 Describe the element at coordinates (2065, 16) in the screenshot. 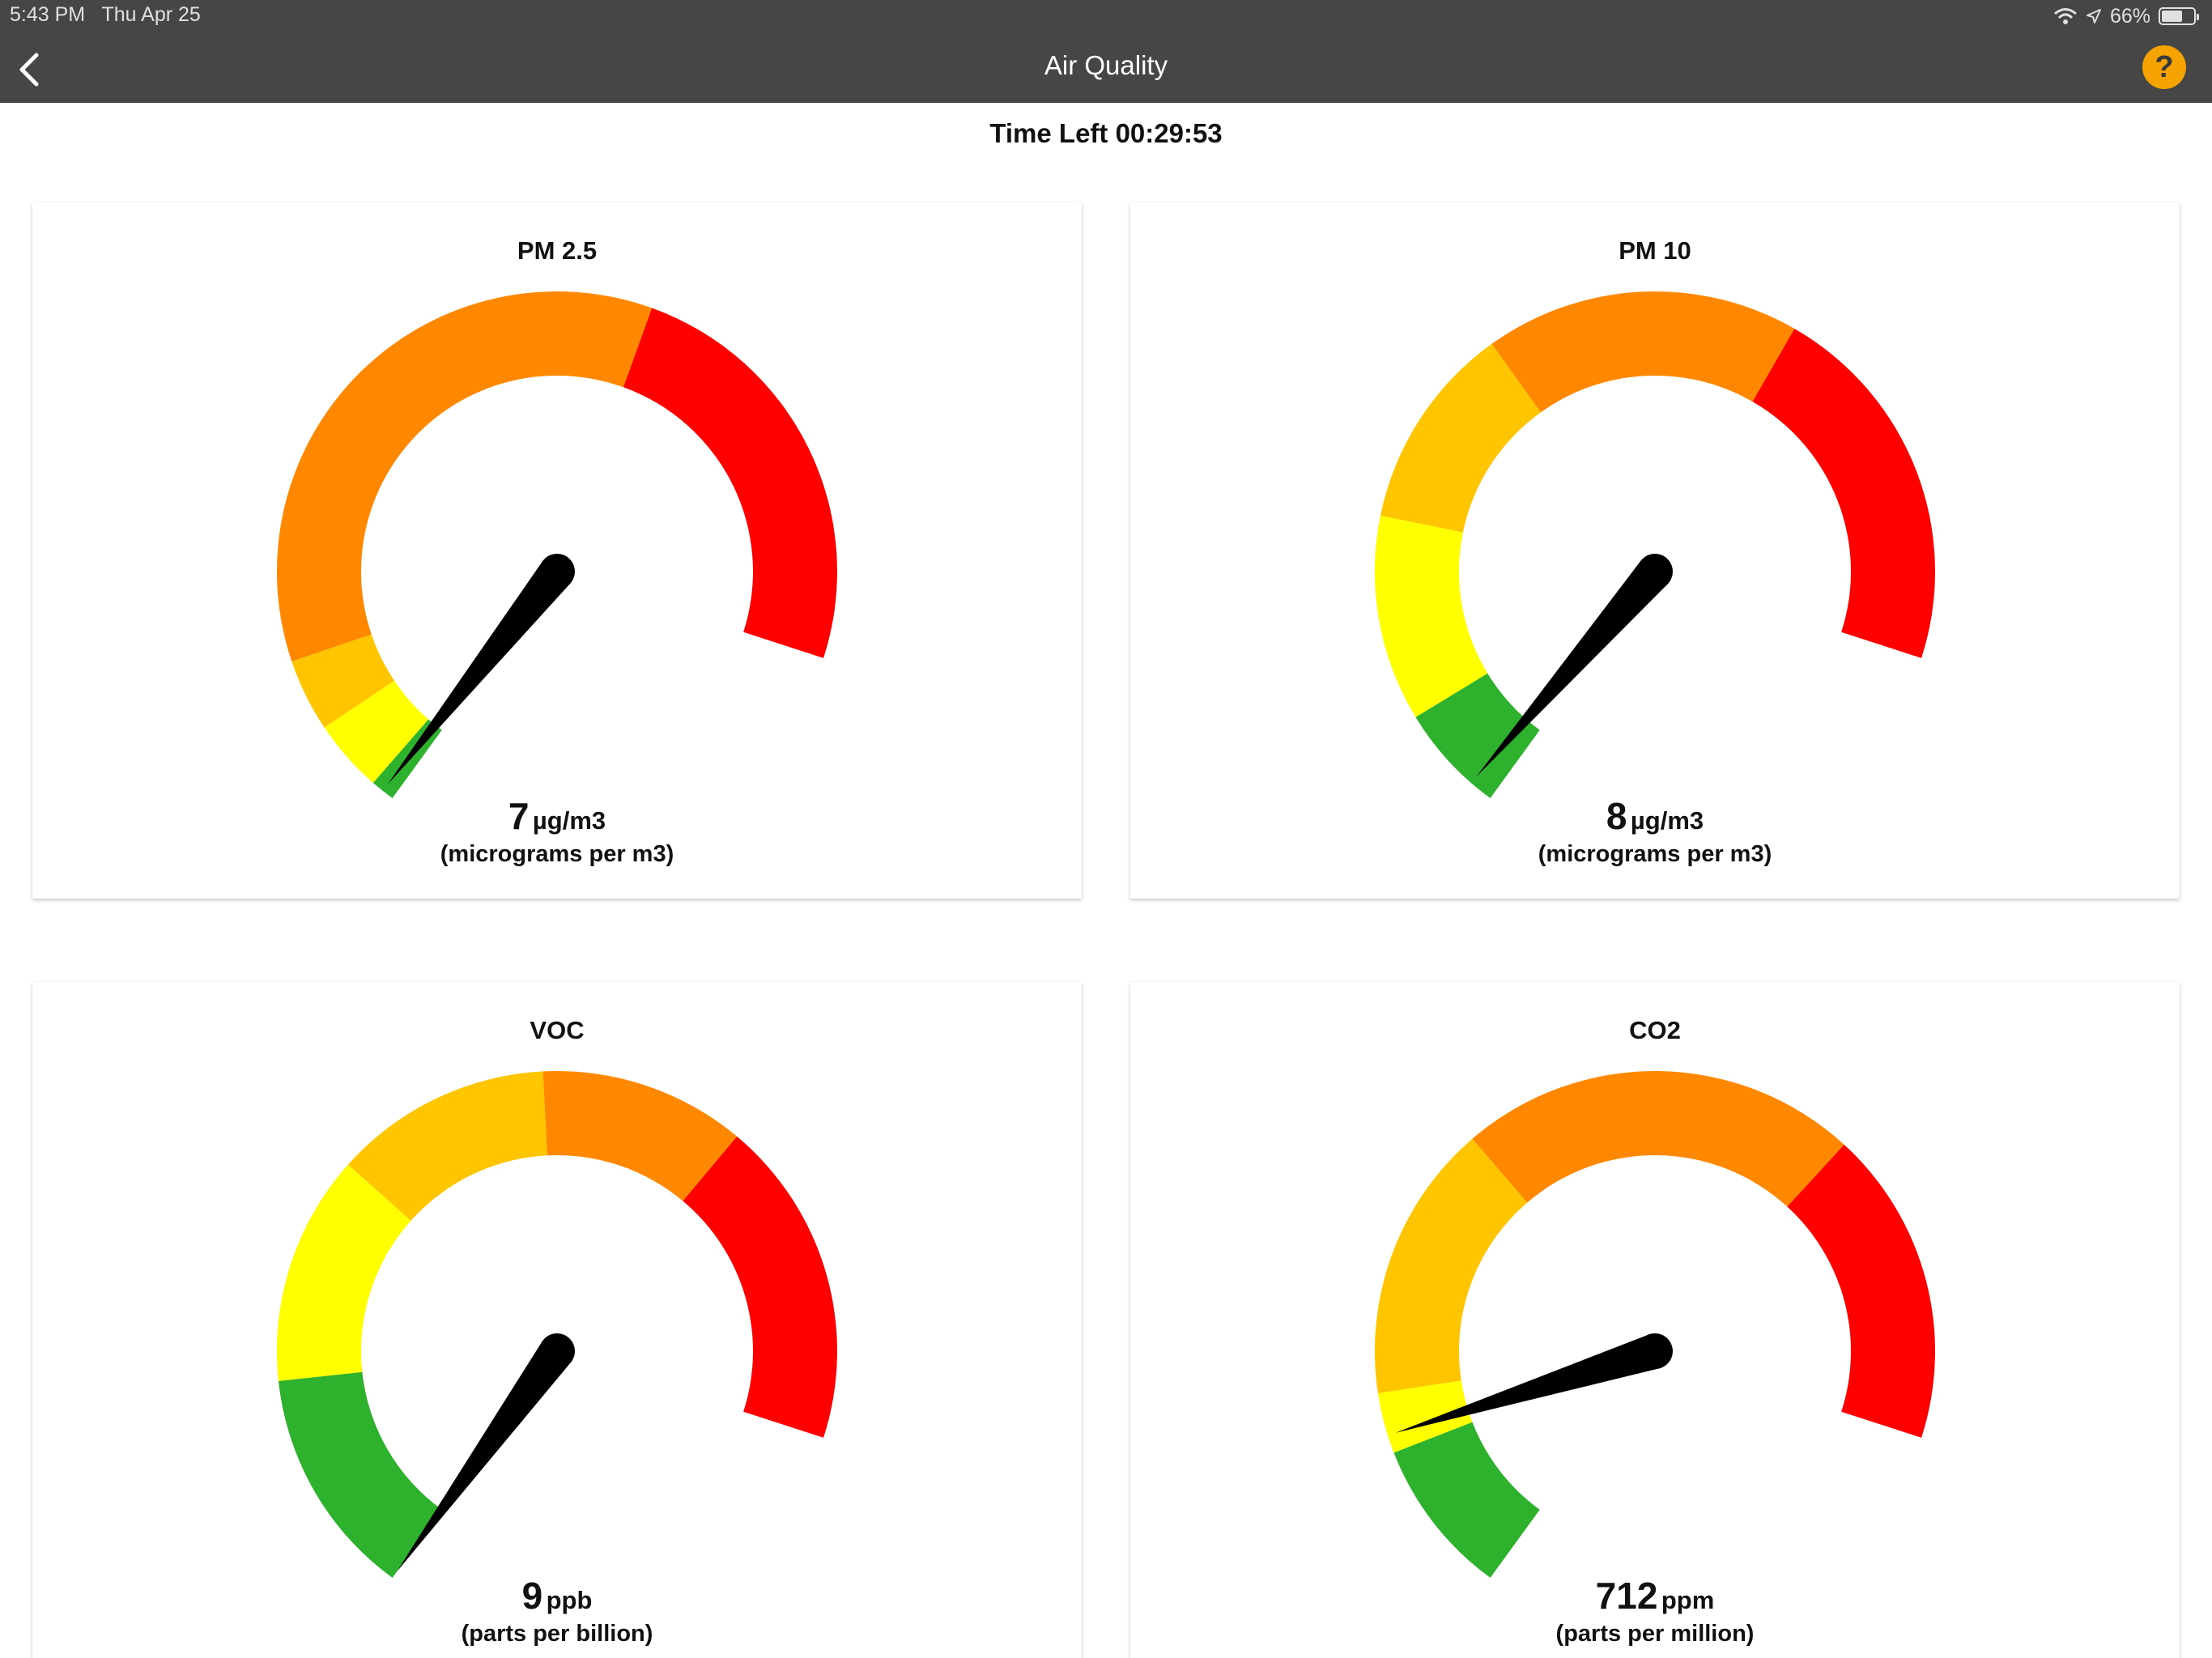

I see `wifi-icon` at that location.